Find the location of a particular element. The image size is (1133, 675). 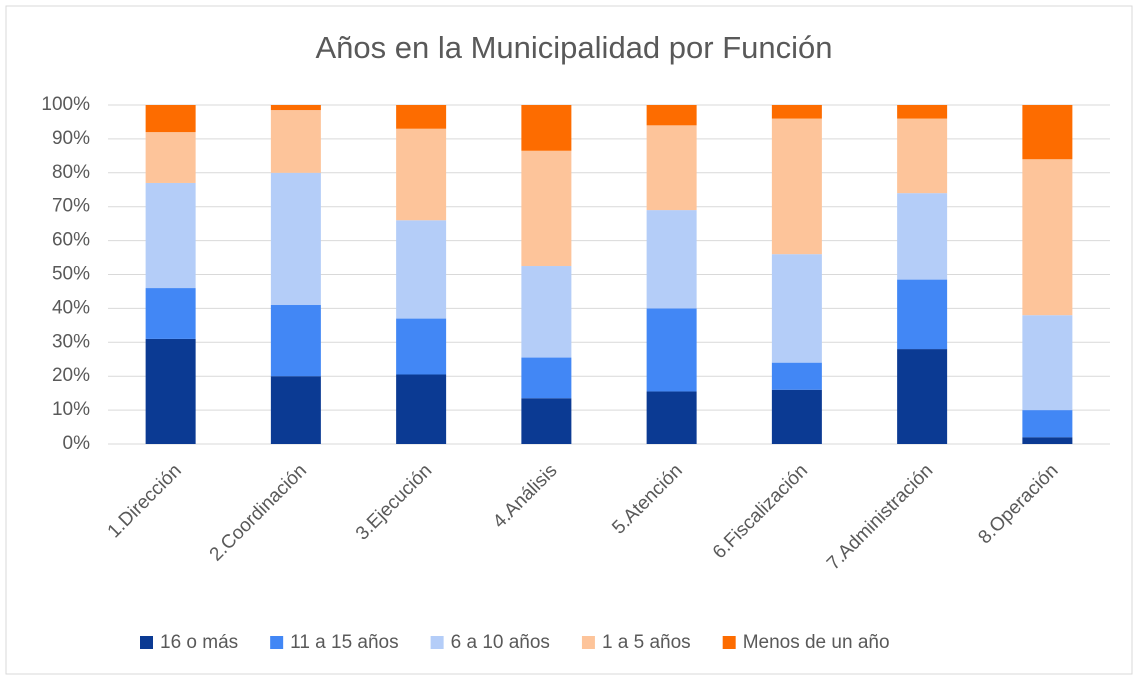

legend-label: 1 a 5 años is located at coordinates (646, 642).